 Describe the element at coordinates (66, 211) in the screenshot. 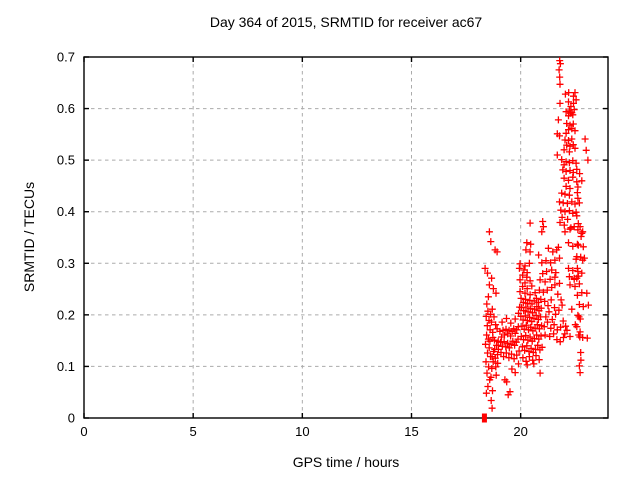

I see `y-tick-label: 0.4` at that location.